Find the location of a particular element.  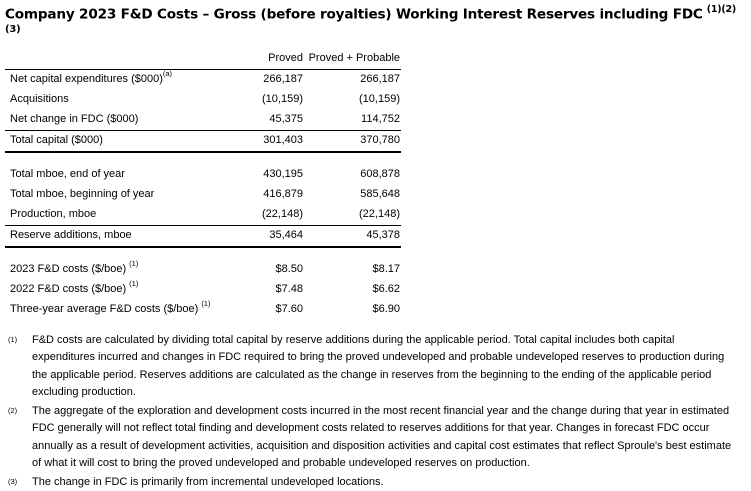

cell-proved: (10,159) is located at coordinates (282, 99).